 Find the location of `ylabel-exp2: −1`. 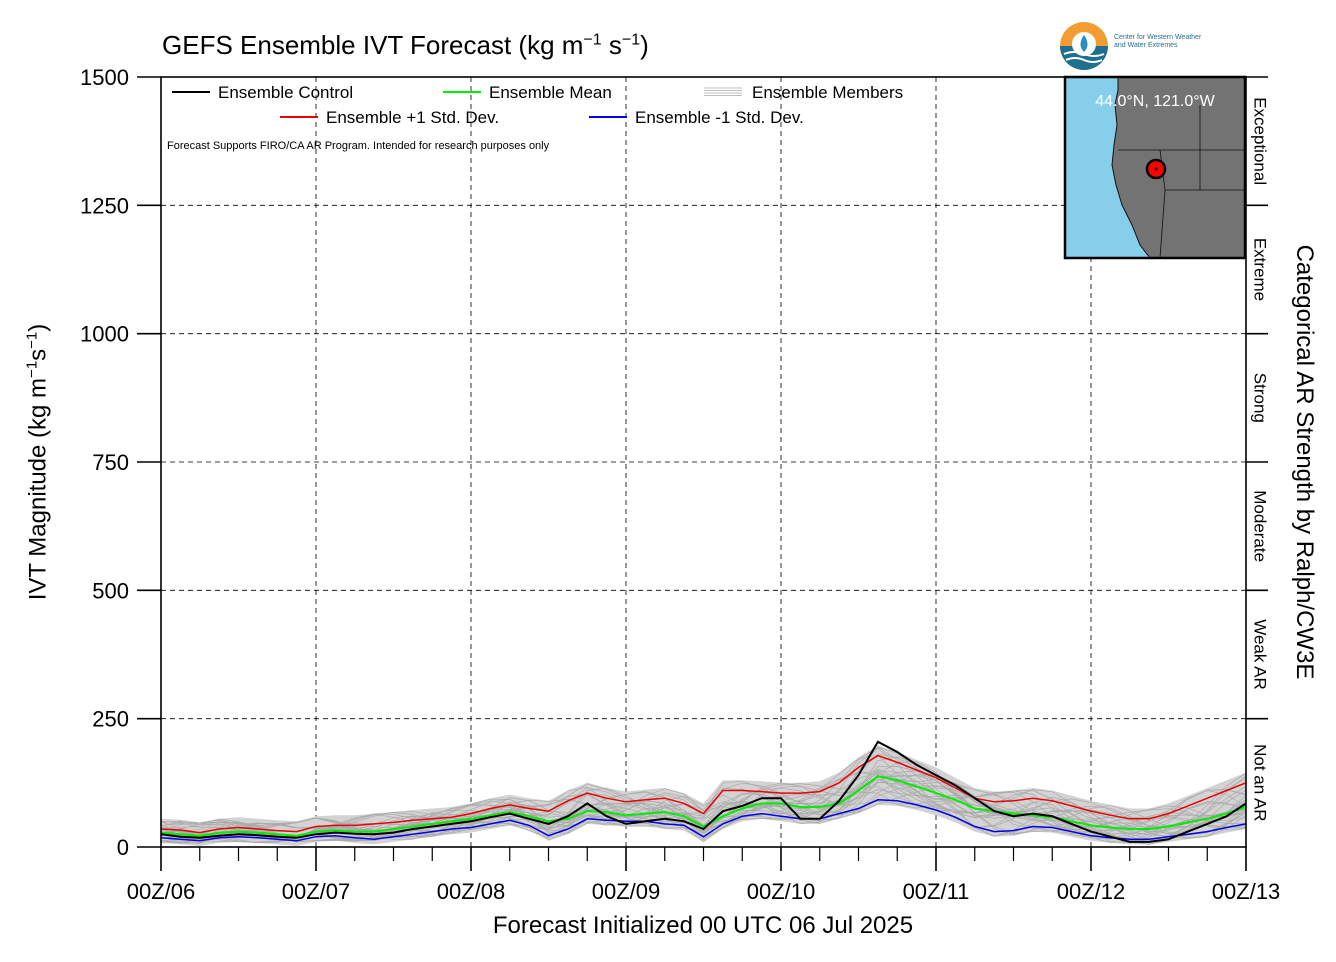

ylabel-exp2: −1 is located at coordinates (32, 340).